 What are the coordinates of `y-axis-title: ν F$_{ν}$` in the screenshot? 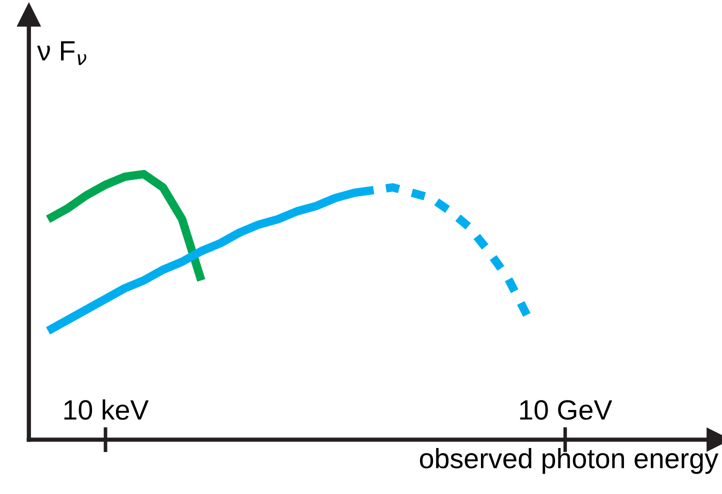 It's located at (61, 53).